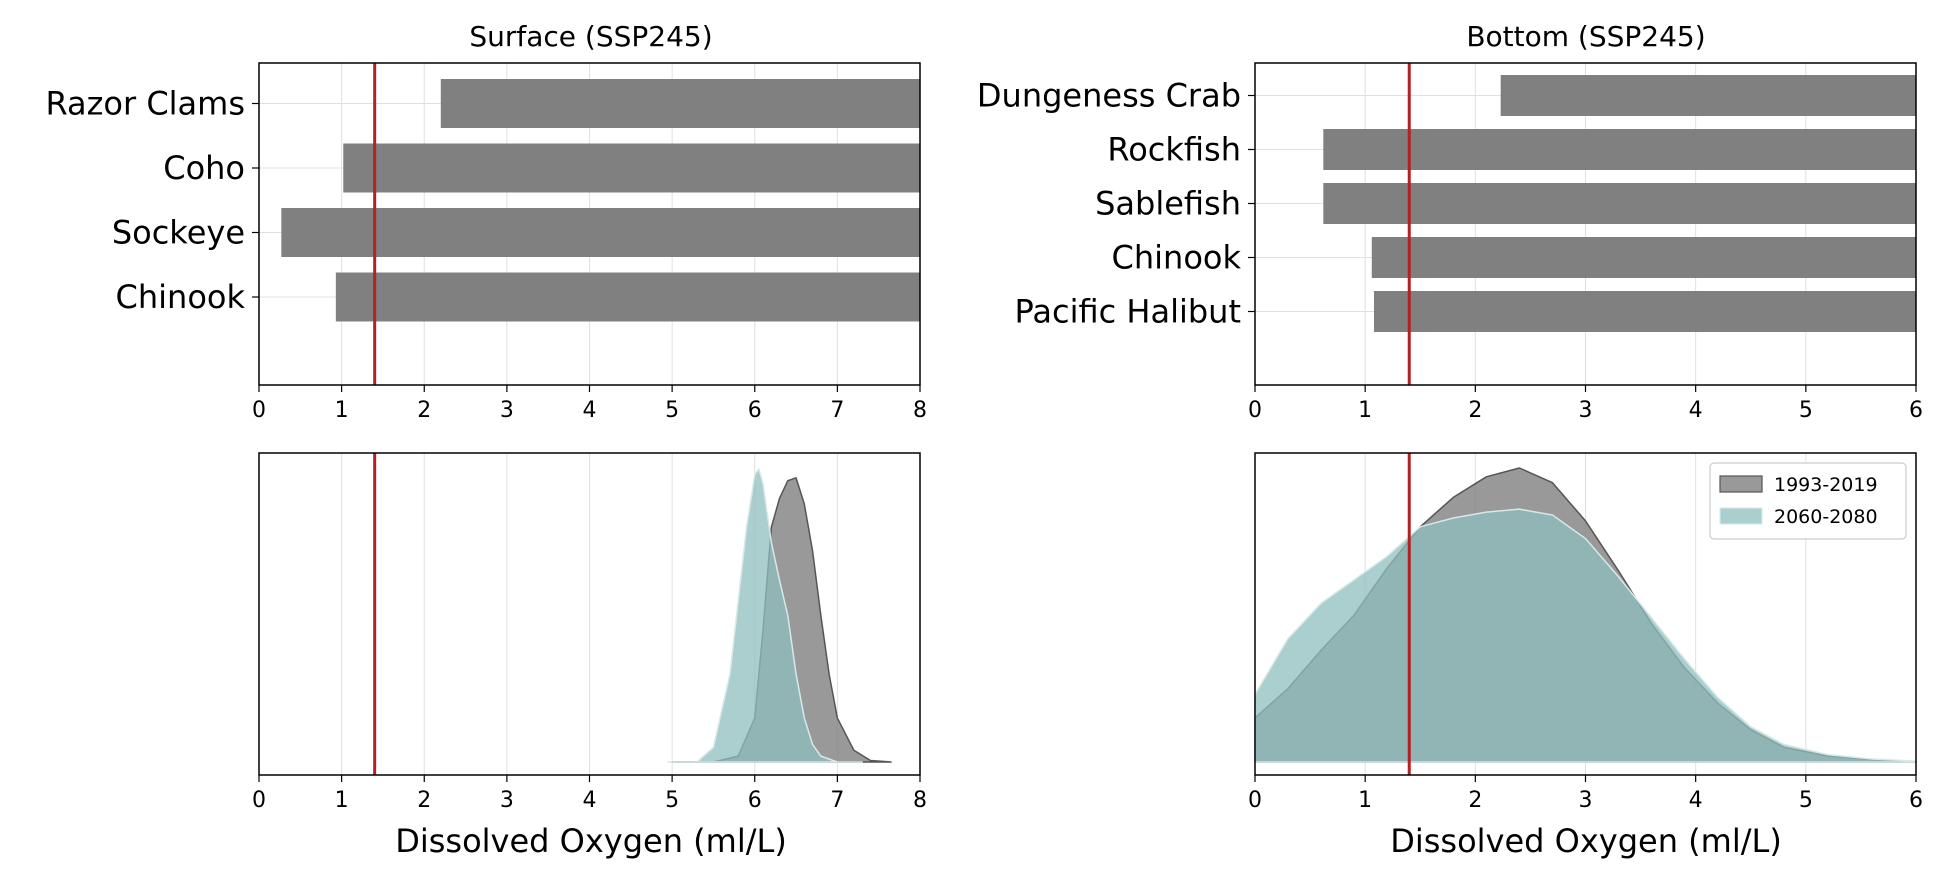  What do you see at coordinates (1696, 410) in the screenshot?
I see `bottom-bars-xtick-label: 4` at bounding box center [1696, 410].